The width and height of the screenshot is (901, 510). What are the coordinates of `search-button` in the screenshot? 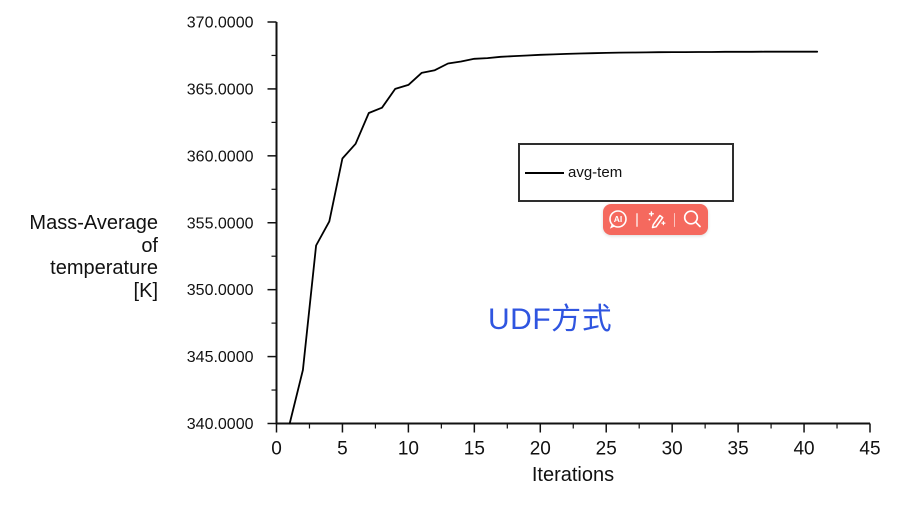 It's located at (693, 220).